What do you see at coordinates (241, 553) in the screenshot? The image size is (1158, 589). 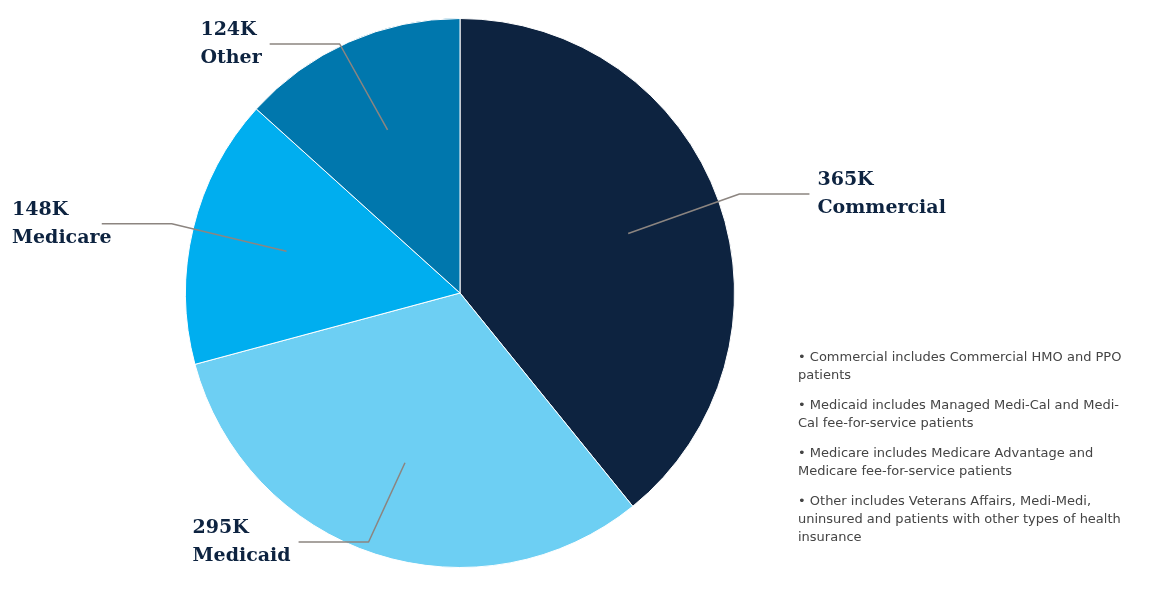 I see `slice-label: Medicaid` at bounding box center [241, 553].